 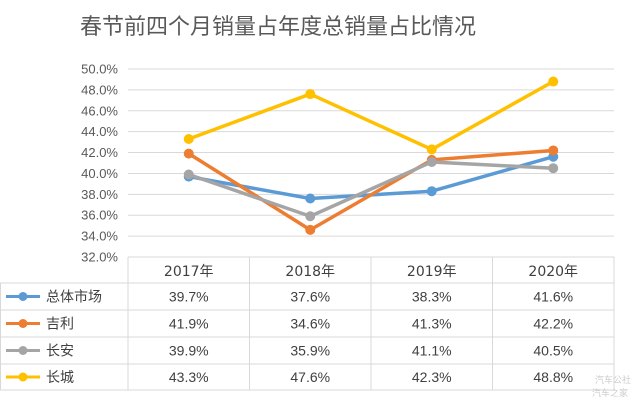 I want to click on y-tick-label: 44.0%, so click(x=99, y=131).